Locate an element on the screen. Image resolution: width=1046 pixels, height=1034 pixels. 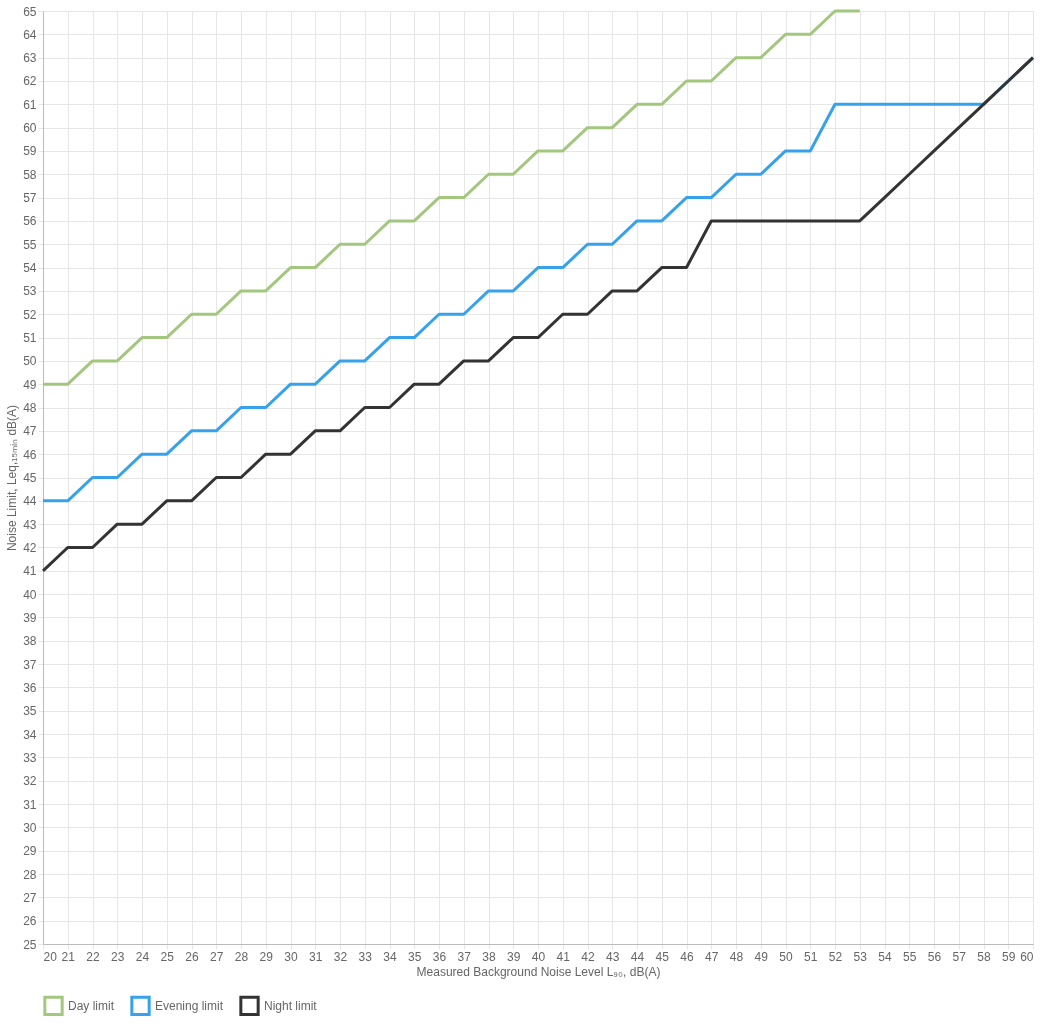
x-tick-label: 30 is located at coordinates (291, 956).